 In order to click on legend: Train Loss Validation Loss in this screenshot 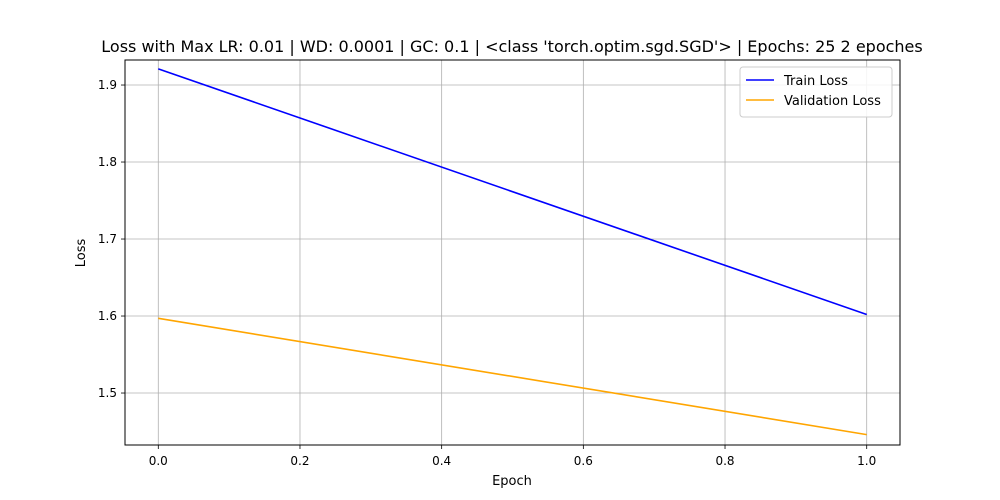, I will do `click(816, 92)`.